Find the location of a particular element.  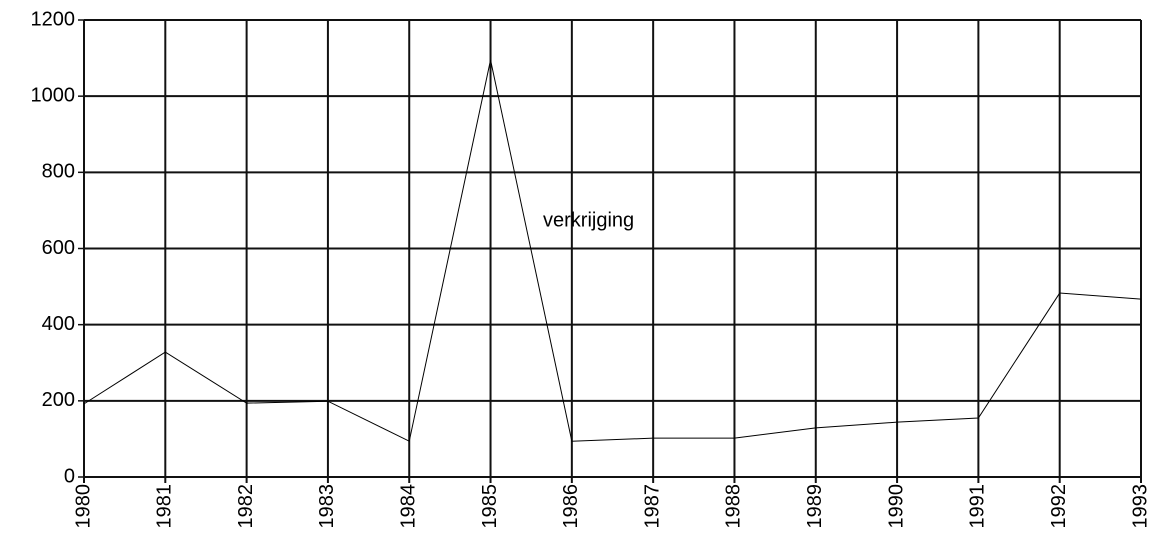

x-tick-label: 1989 is located at coordinates (815, 506).